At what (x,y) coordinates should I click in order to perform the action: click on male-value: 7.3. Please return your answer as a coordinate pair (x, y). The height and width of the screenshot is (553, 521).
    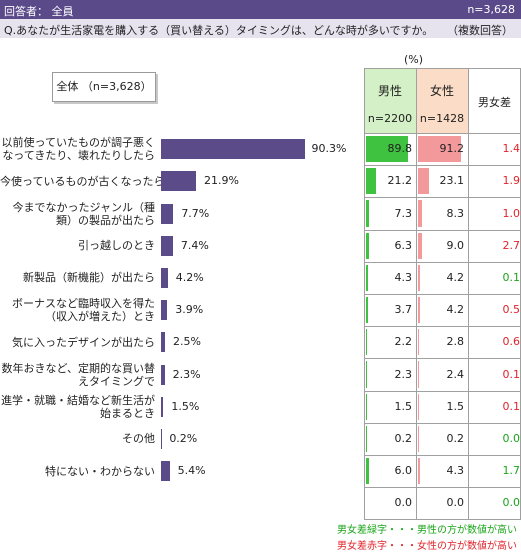
    Looking at the image, I should click on (403, 213).